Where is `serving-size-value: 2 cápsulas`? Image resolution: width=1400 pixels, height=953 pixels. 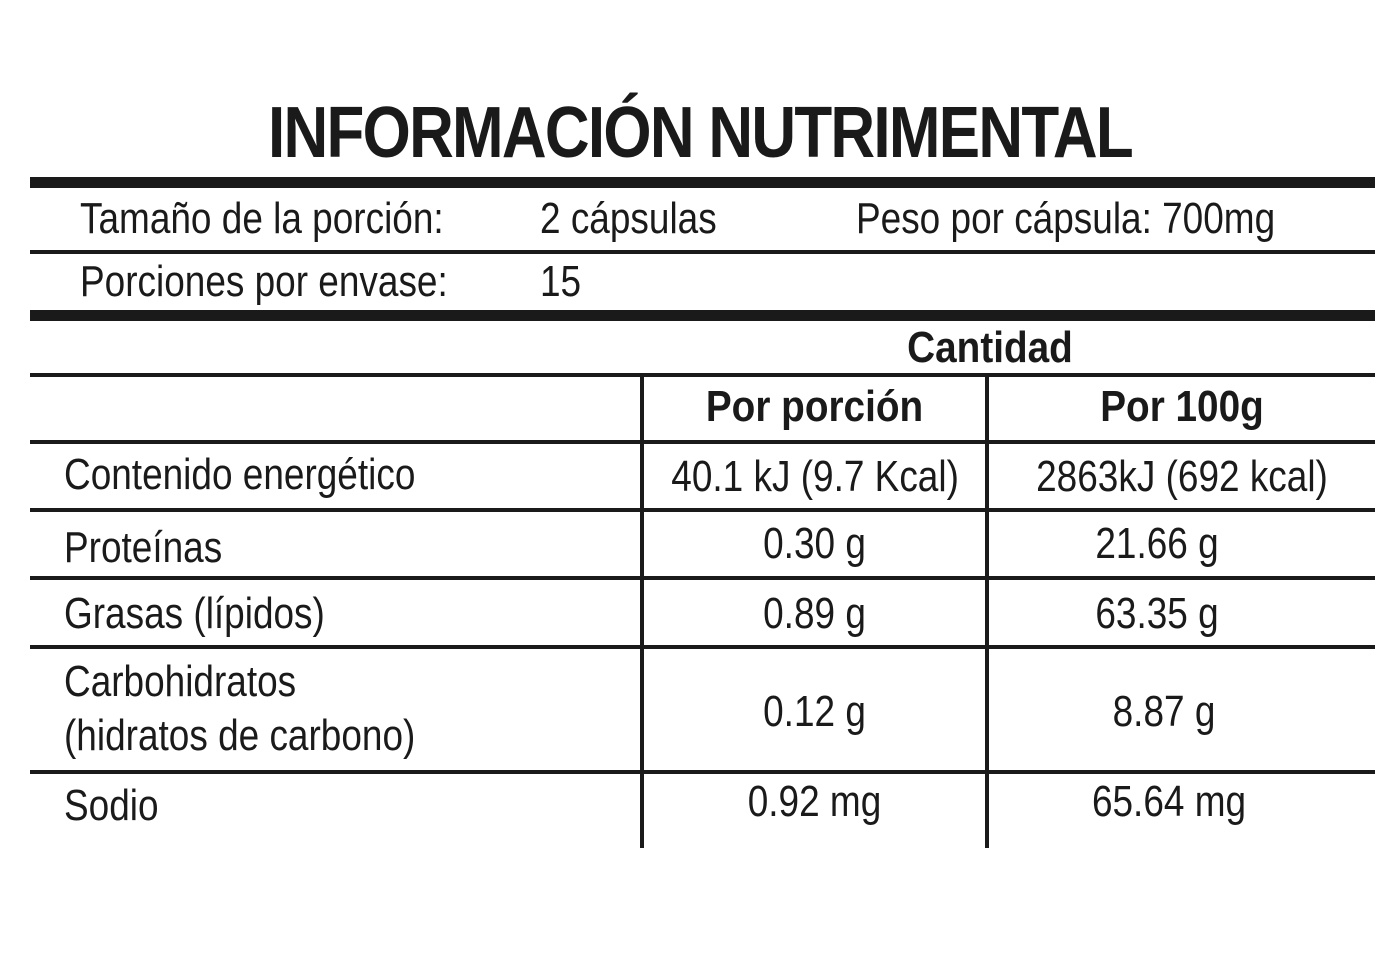 serving-size-value: 2 cápsulas is located at coordinates (628, 218).